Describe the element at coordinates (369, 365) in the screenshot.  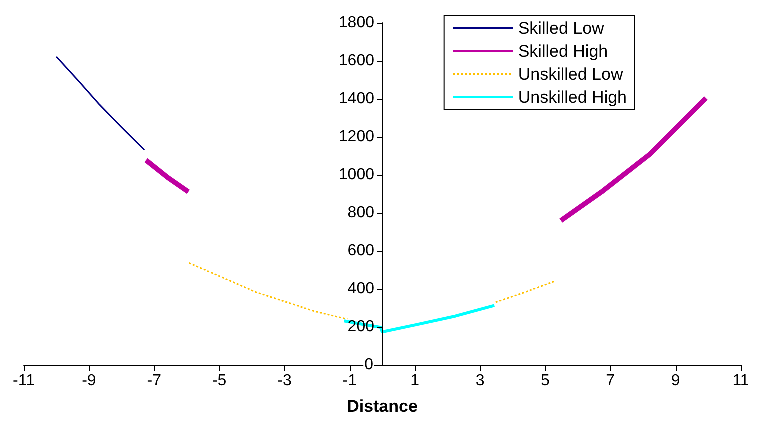
I see `y-tick-label: 0` at that location.